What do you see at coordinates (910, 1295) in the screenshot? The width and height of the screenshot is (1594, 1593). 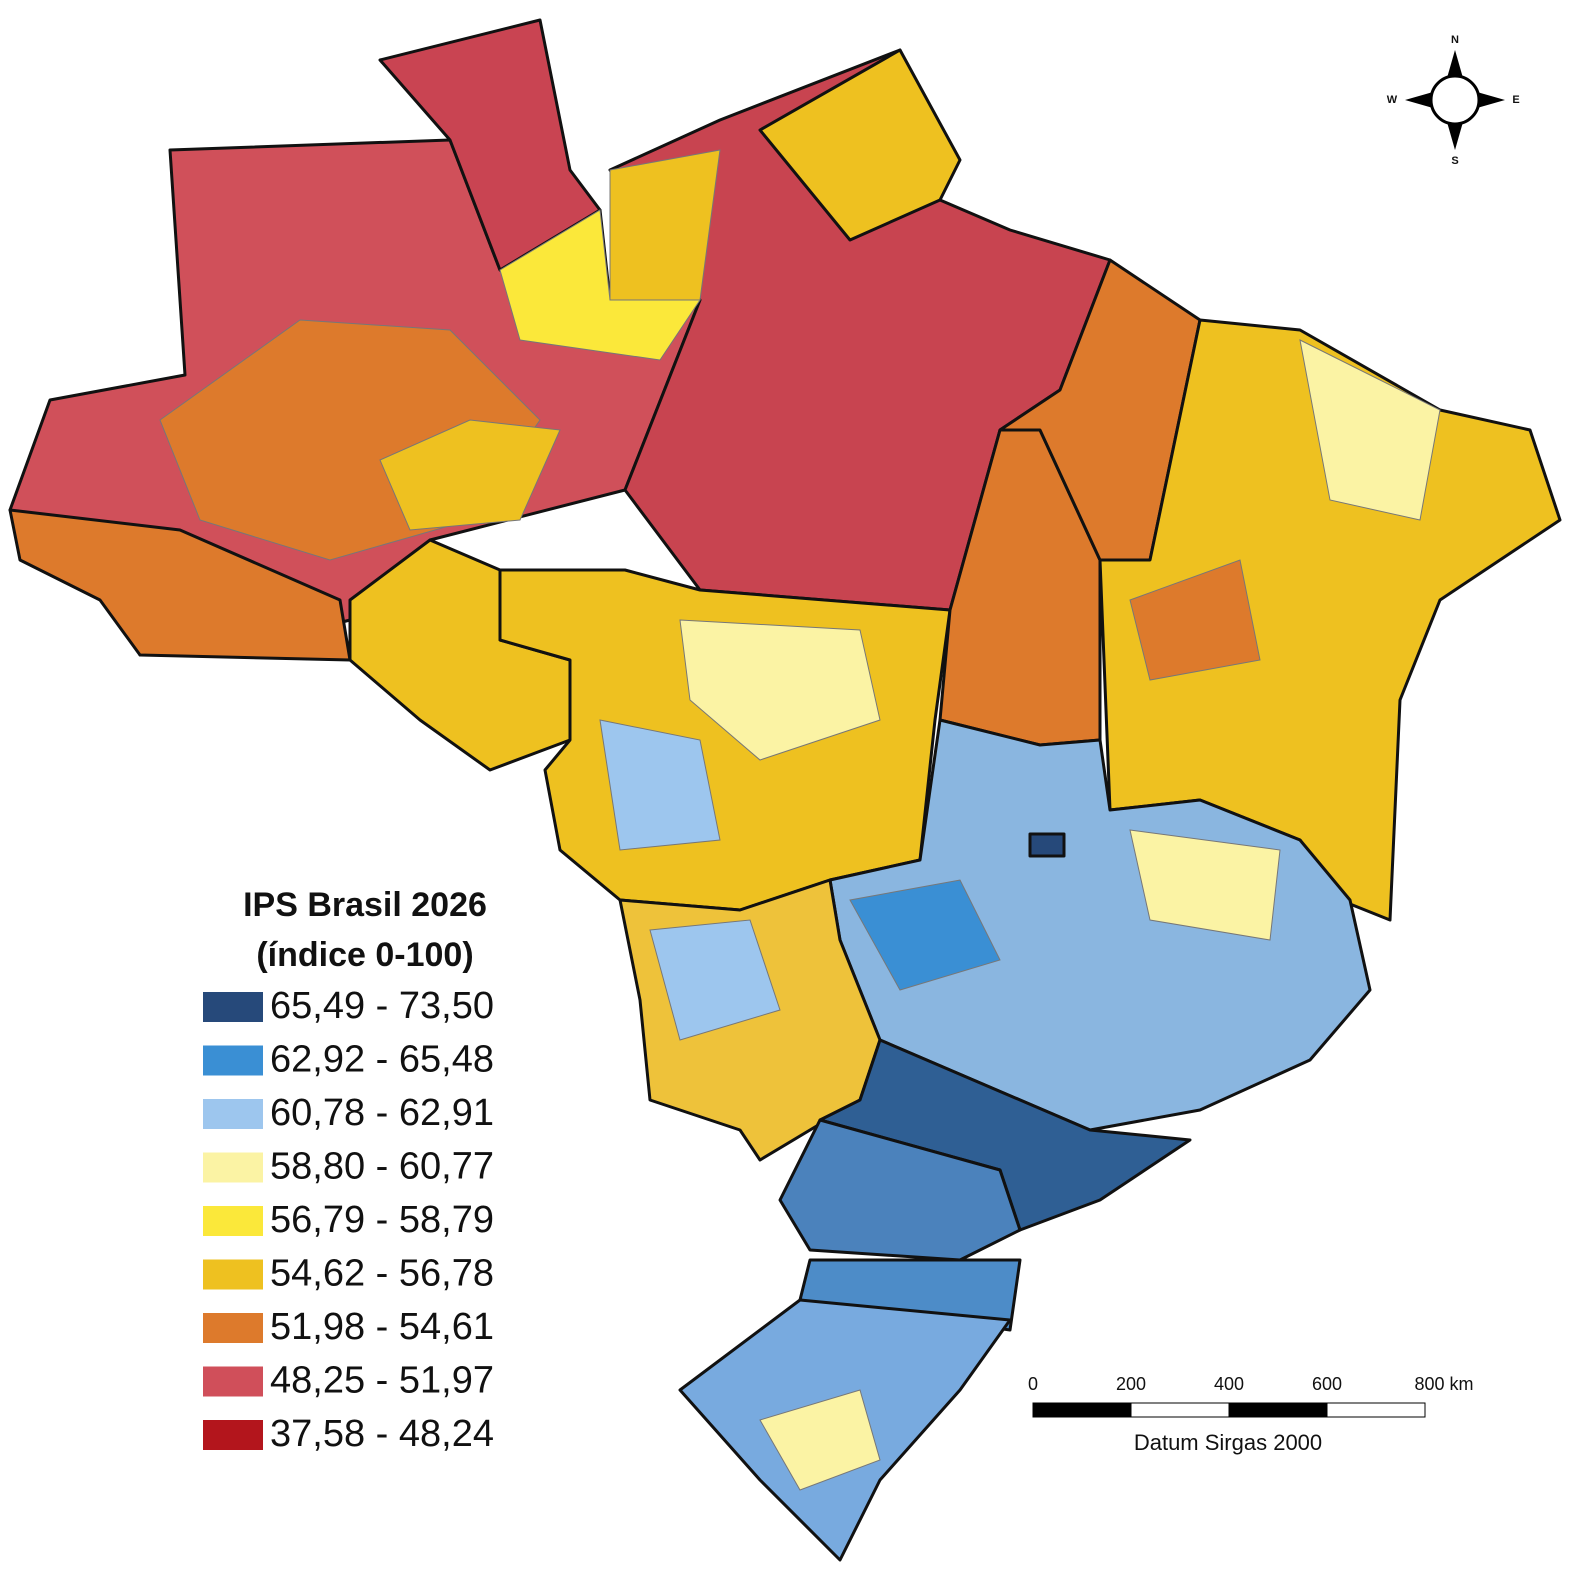 I see `region-santa-catarina` at bounding box center [910, 1295].